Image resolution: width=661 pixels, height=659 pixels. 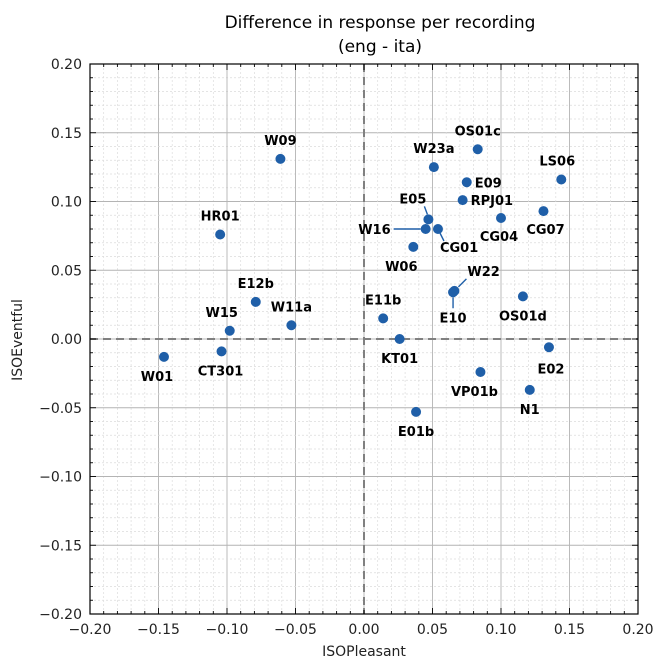 What do you see at coordinates (453, 318) in the screenshot?
I see `point-label: E10` at bounding box center [453, 318].